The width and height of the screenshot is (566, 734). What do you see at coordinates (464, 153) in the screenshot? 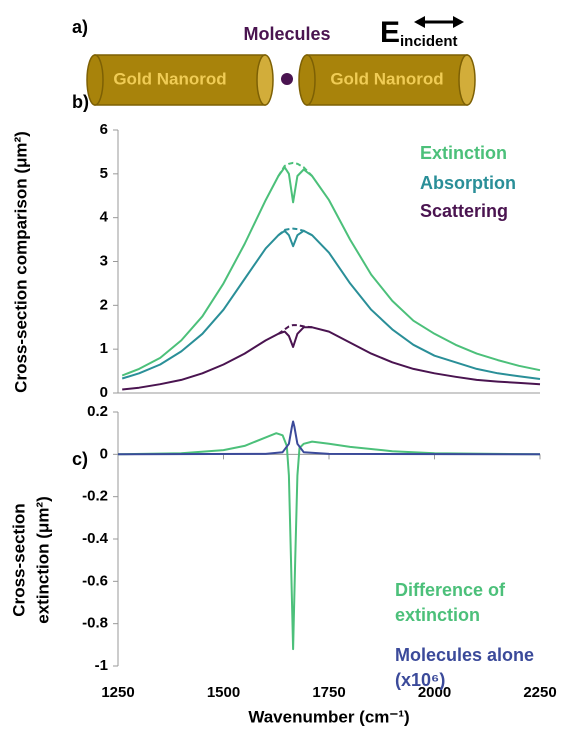
I see `legend-entry: Extinction` at bounding box center [464, 153].